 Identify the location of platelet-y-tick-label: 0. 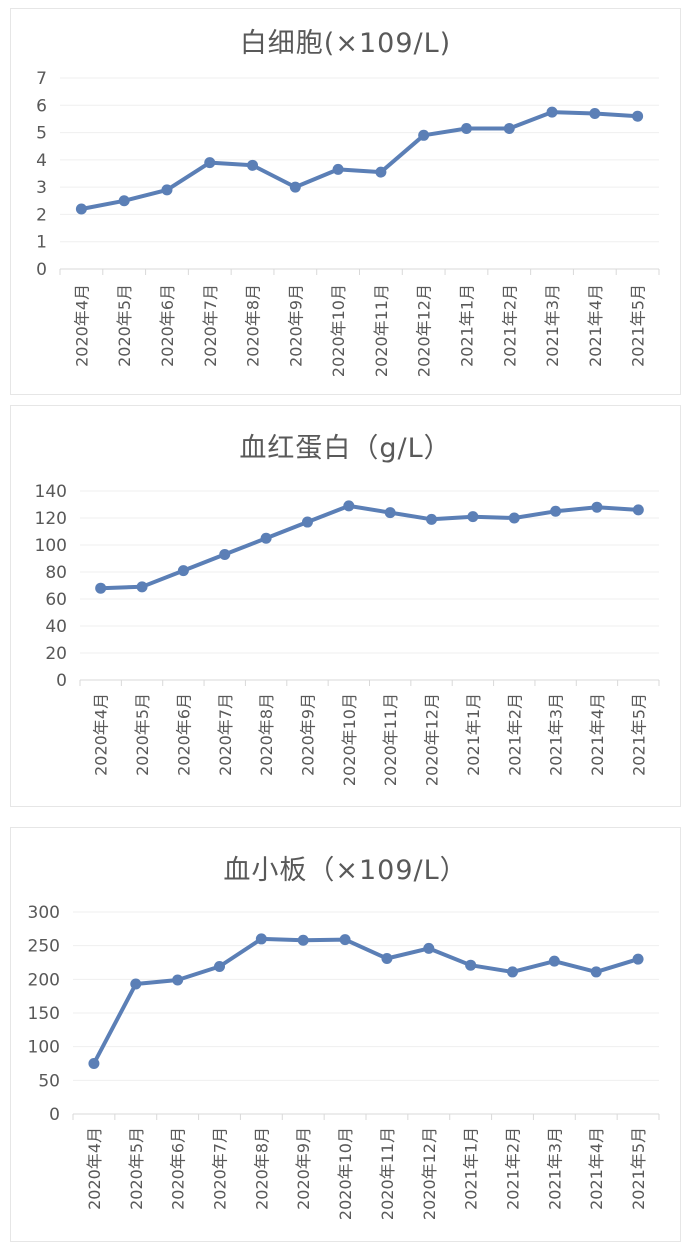
(54, 1115).